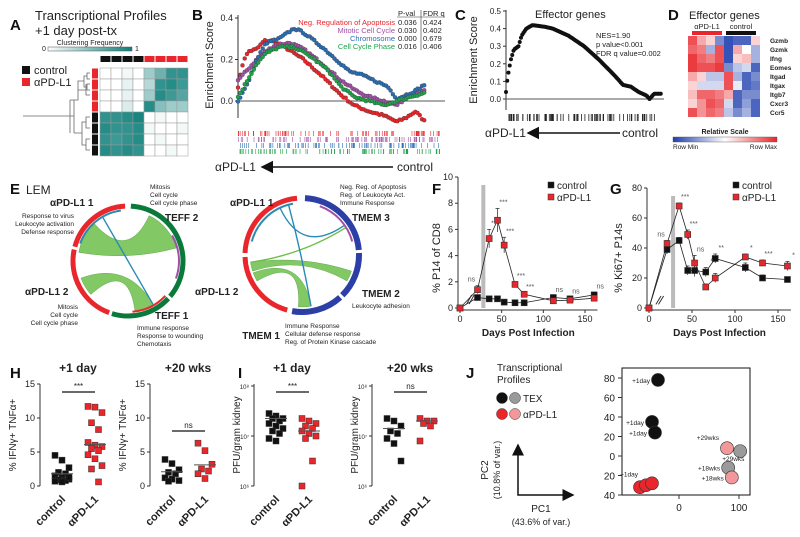 The image size is (800, 537). What do you see at coordinates (437, 258) in the screenshot?
I see `y-axis-label: % P14 of CD8` at bounding box center [437, 258].